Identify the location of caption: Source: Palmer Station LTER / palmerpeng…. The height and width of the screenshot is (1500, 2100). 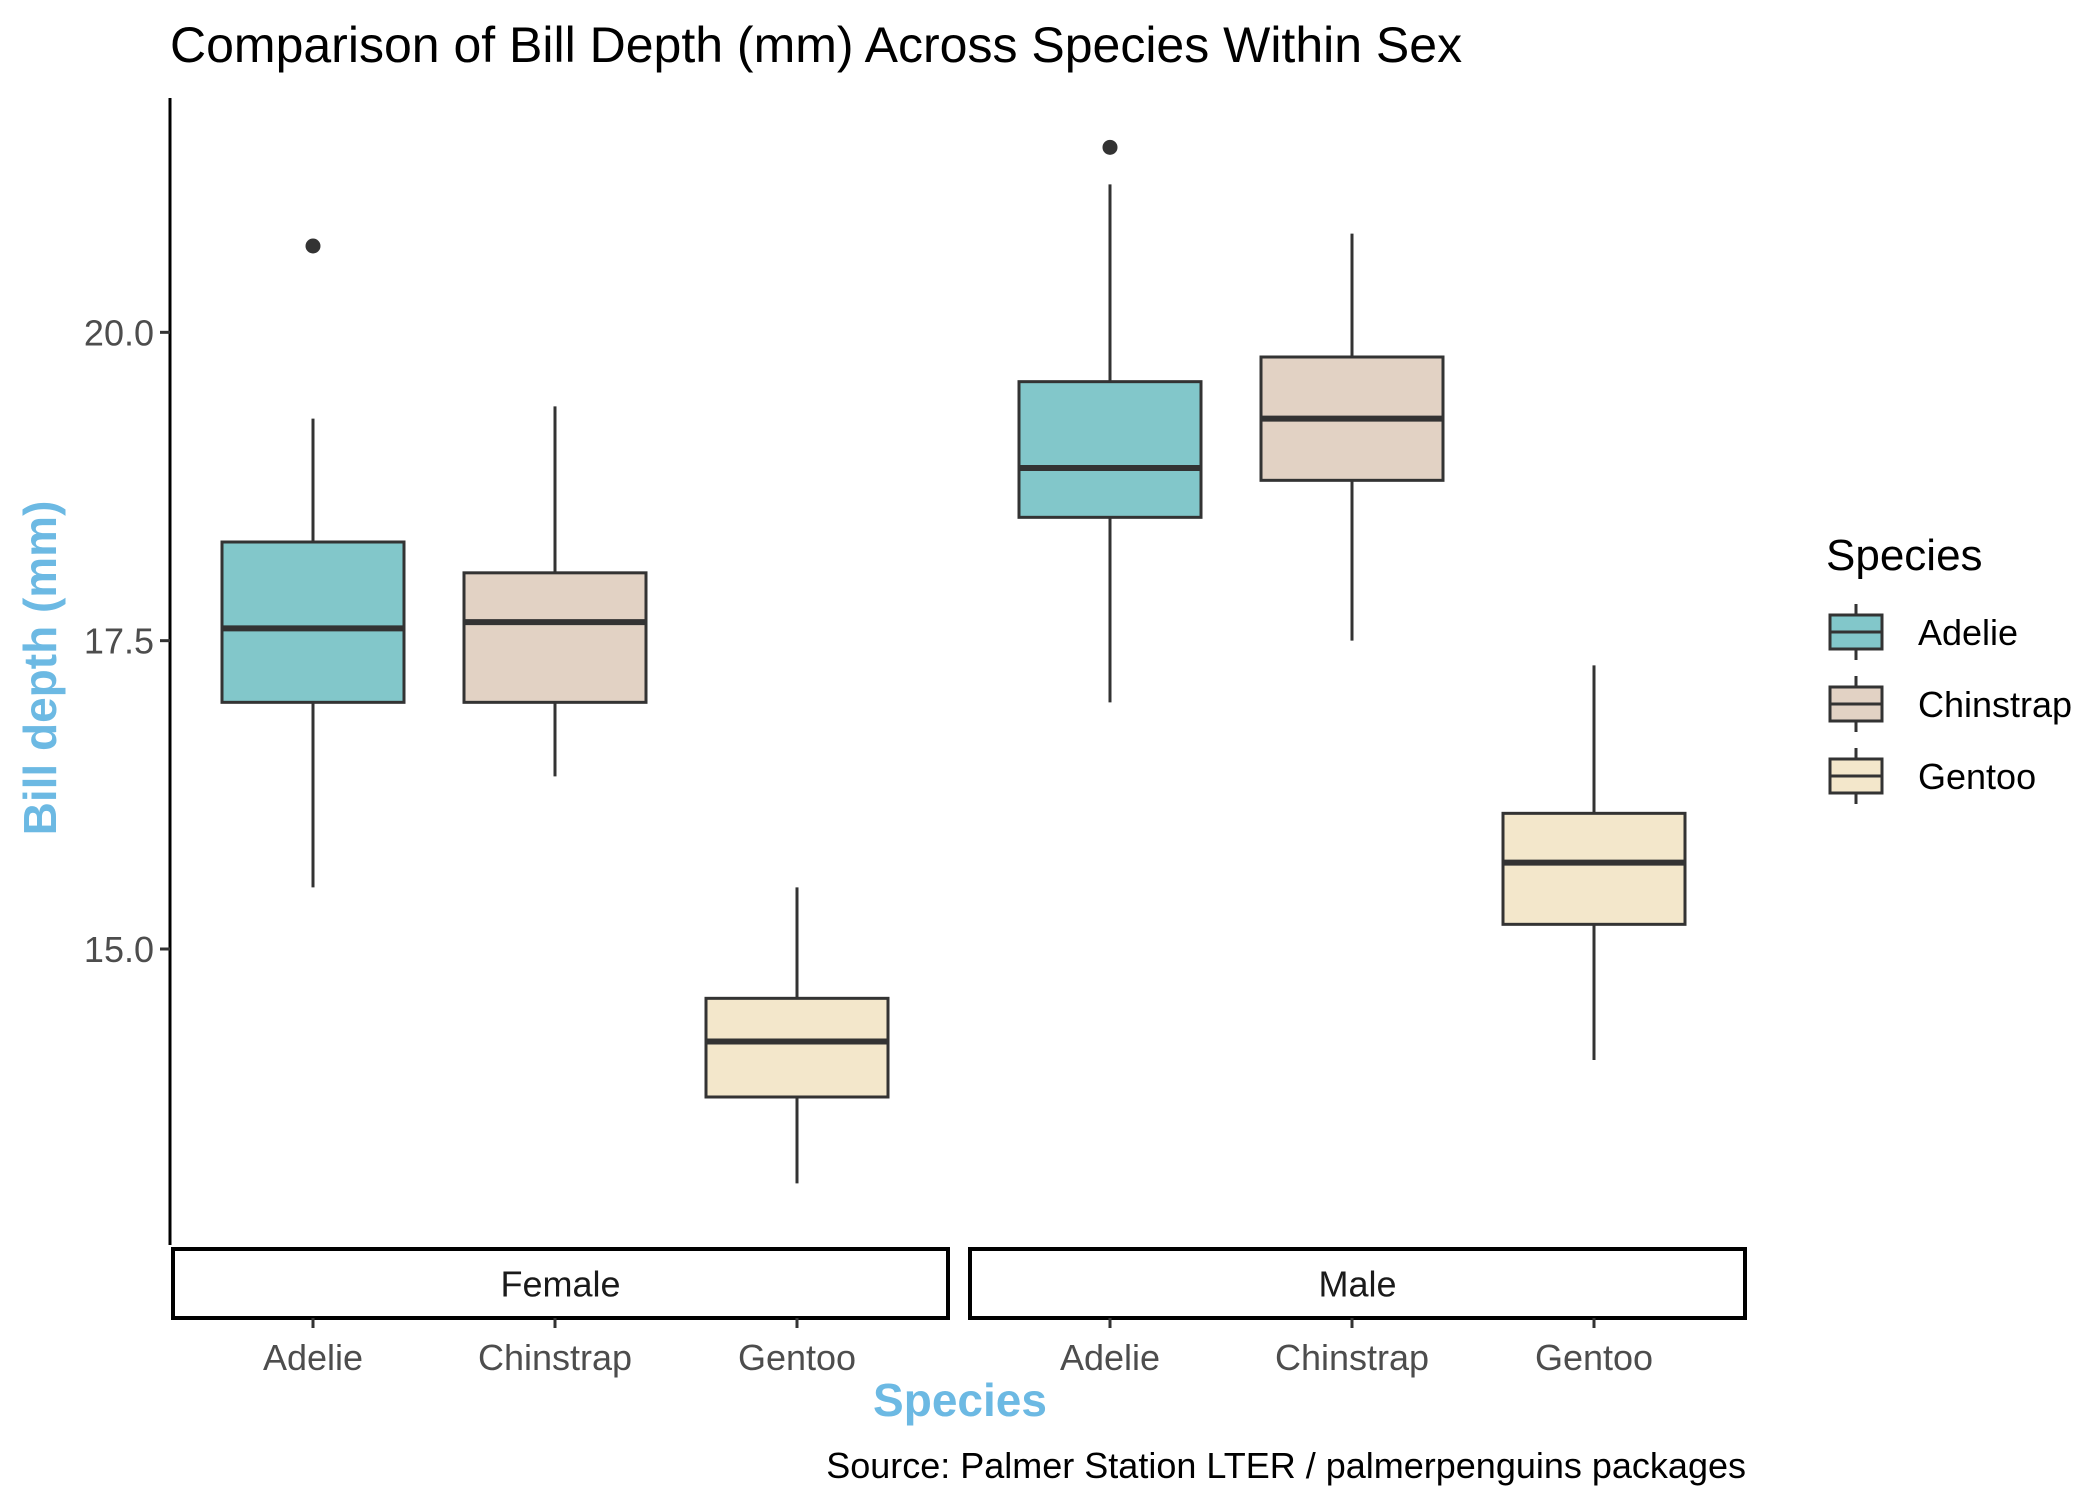
(1286, 1465).